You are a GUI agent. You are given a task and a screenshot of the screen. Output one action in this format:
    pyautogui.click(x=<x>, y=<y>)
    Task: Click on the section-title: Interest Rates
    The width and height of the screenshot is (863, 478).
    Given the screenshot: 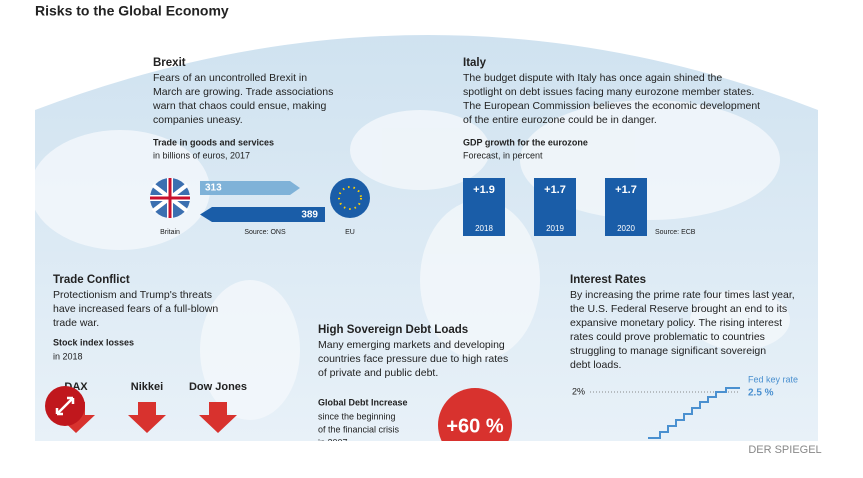 What is the action you would take?
    pyautogui.click(x=608, y=280)
    